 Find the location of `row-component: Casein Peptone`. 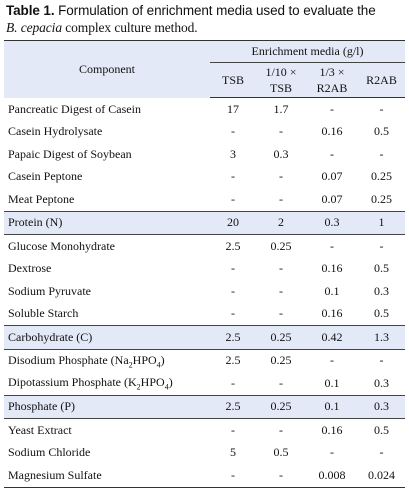

row-component: Casein Peptone is located at coordinates (45, 176).